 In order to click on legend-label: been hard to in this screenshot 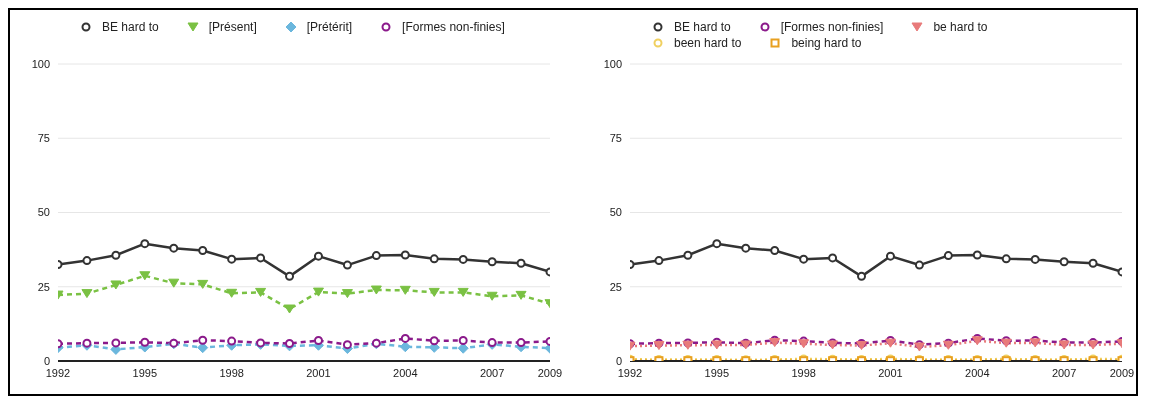, I will do `click(708, 43)`.